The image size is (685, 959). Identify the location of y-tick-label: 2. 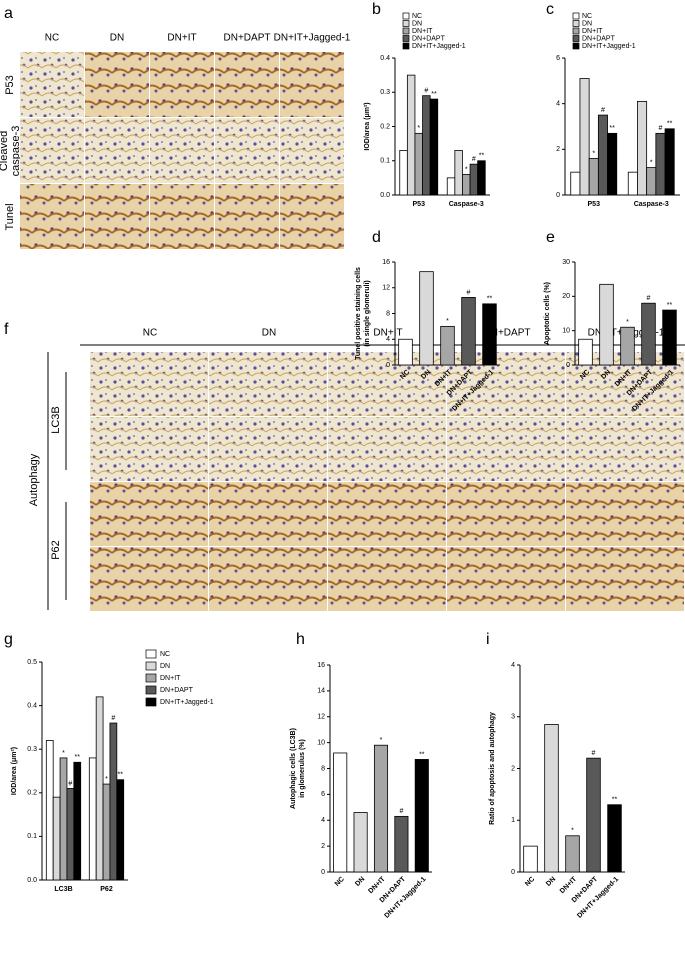
(558, 149).